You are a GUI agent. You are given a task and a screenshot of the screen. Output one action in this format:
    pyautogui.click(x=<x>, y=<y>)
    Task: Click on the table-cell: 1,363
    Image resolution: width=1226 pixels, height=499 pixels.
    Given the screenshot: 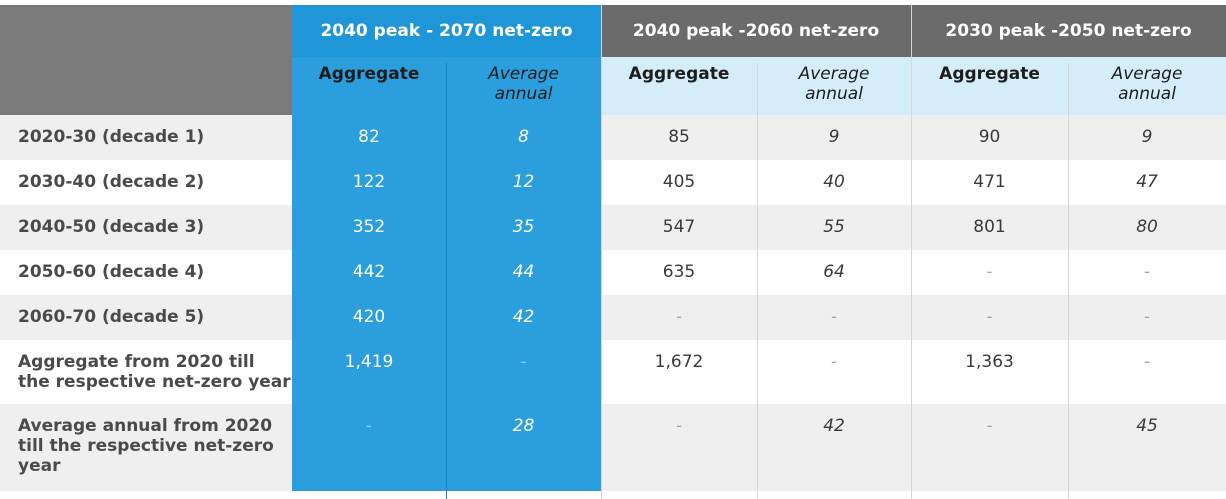 What is the action you would take?
    pyautogui.click(x=989, y=362)
    